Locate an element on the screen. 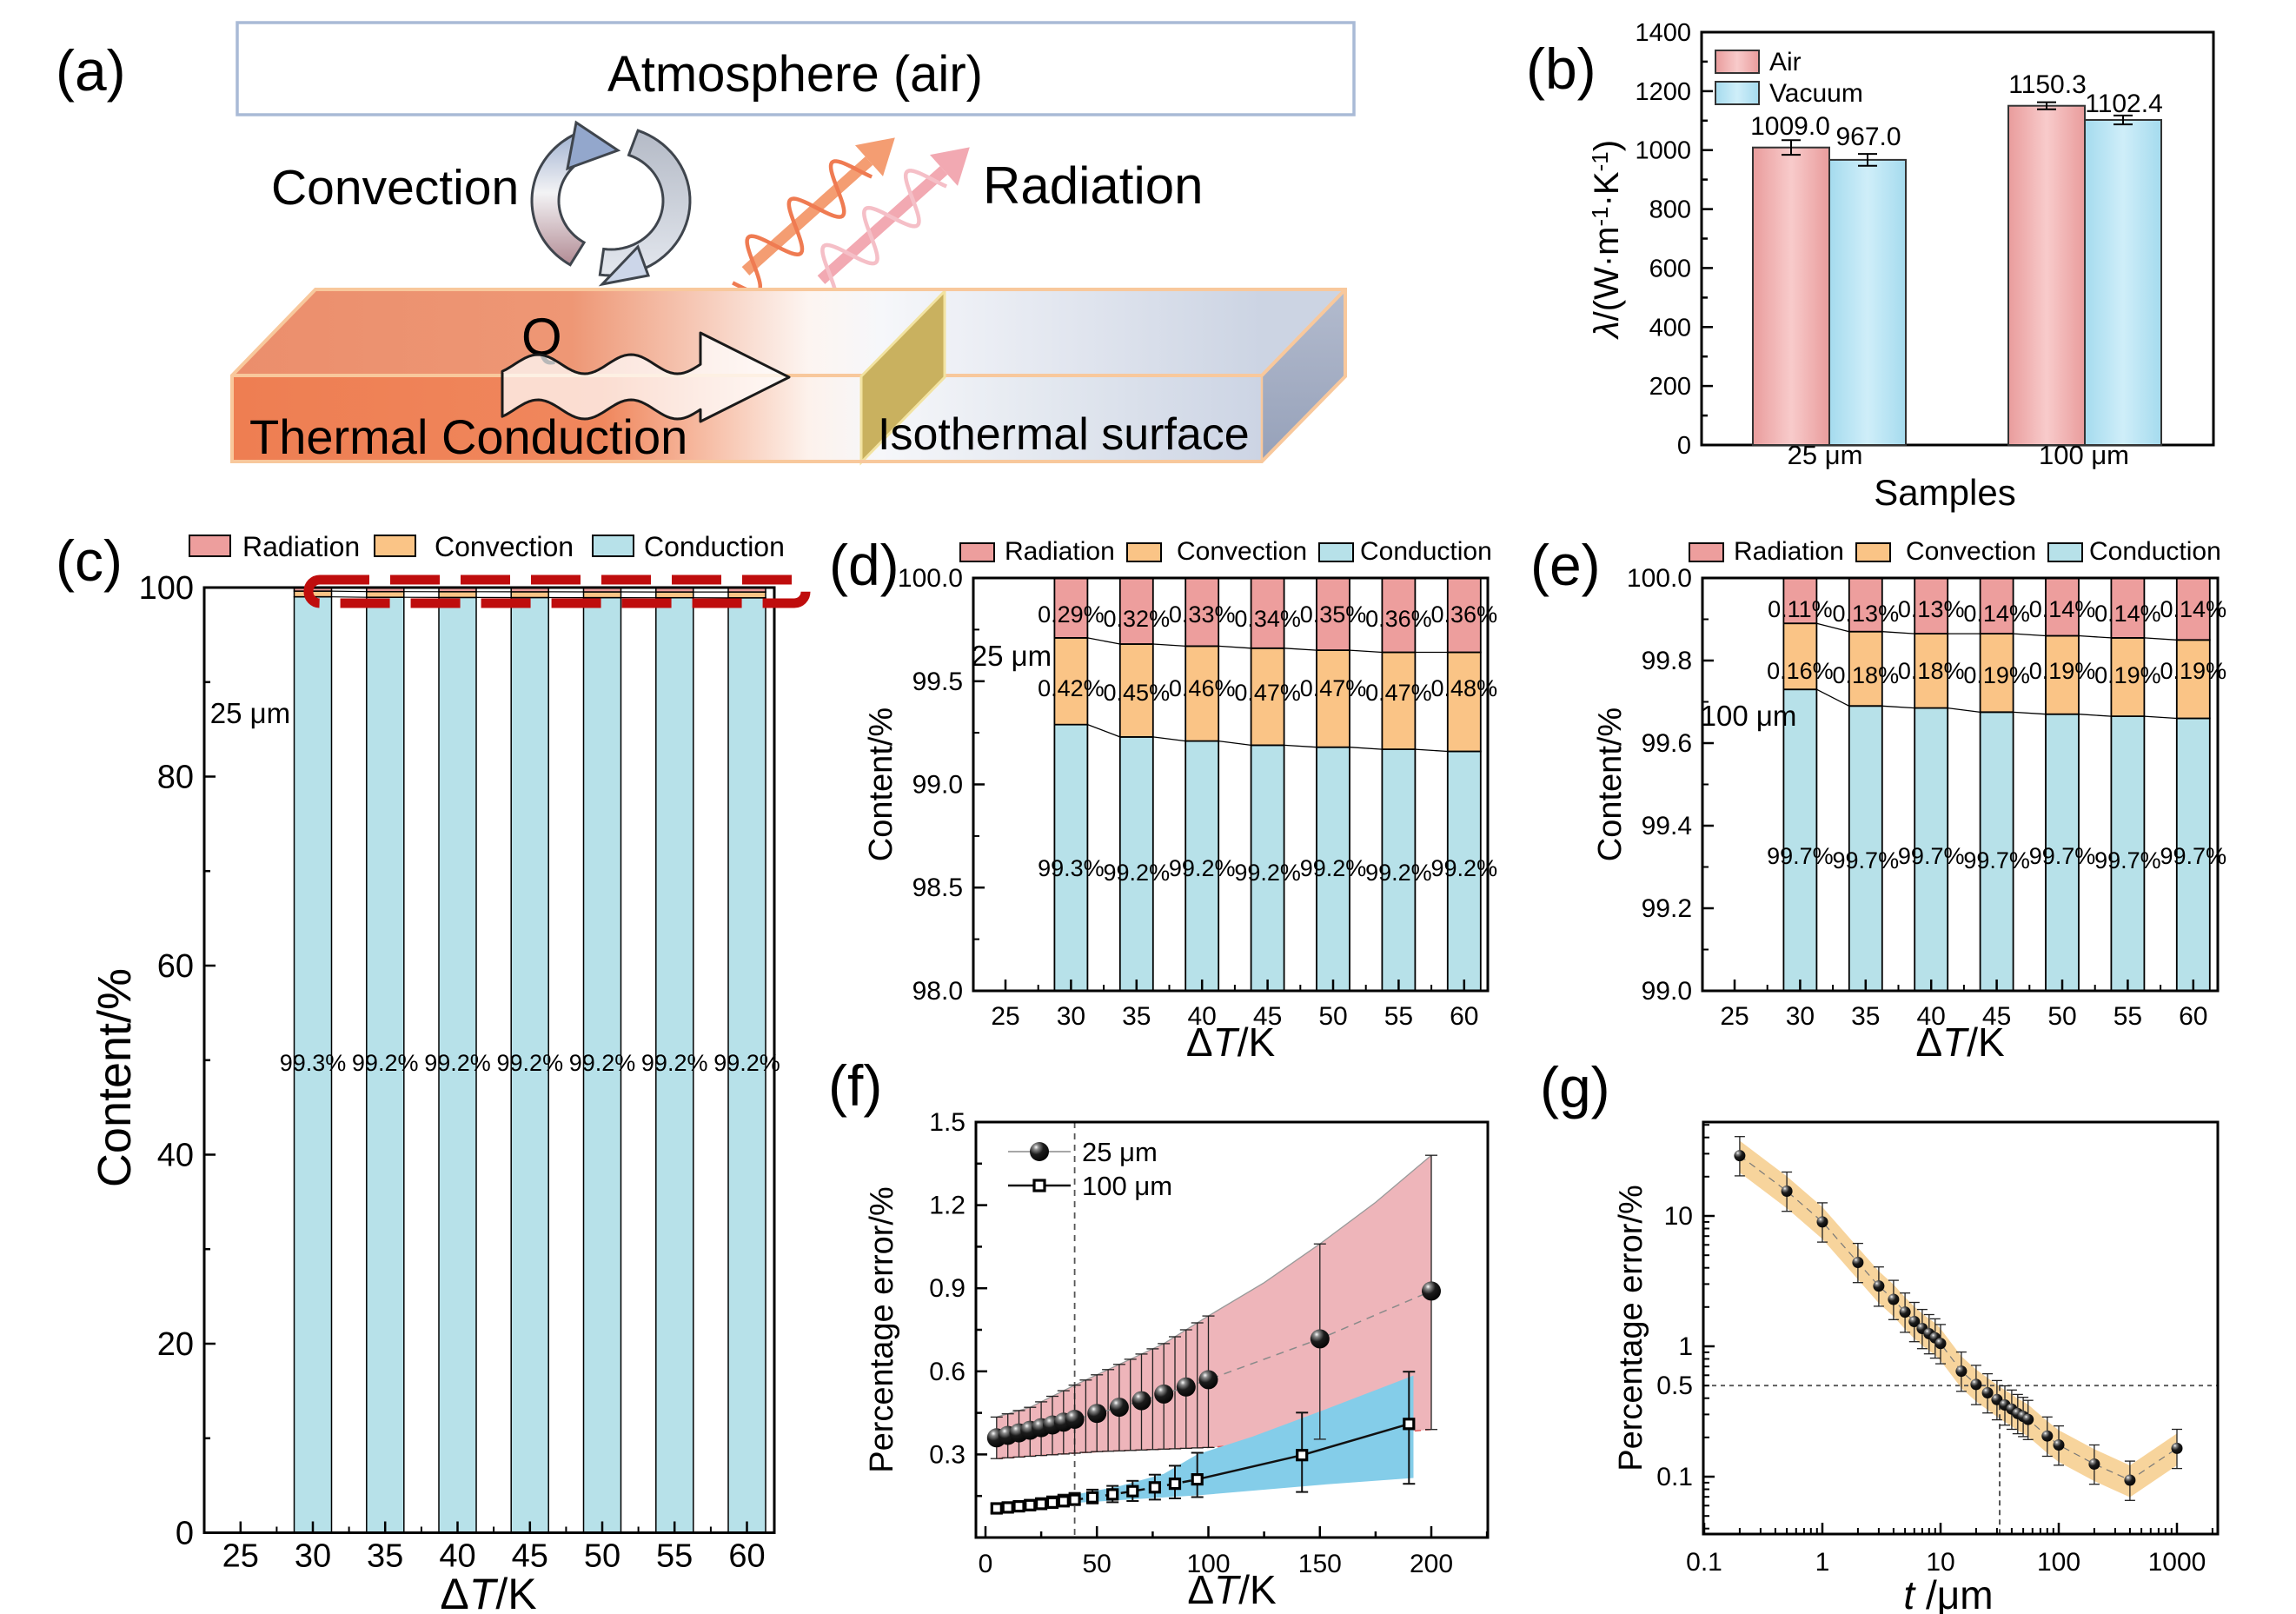 The width and height of the screenshot is (2296, 1614). svg-text: 0.3 is located at coordinates (948, 1454).